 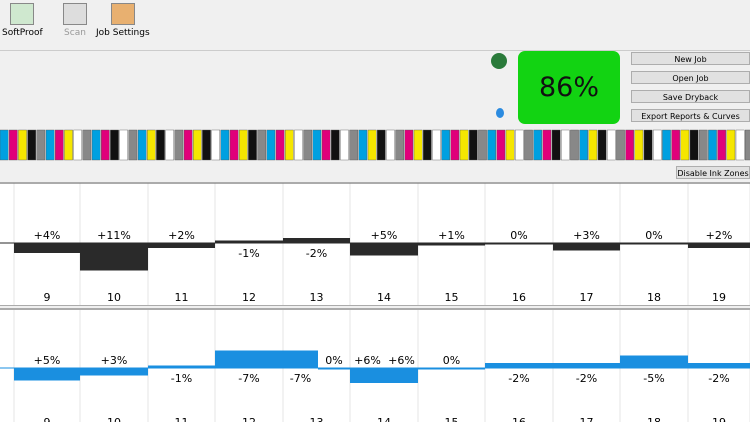 I want to click on zone-number: 12, so click(x=249, y=419).